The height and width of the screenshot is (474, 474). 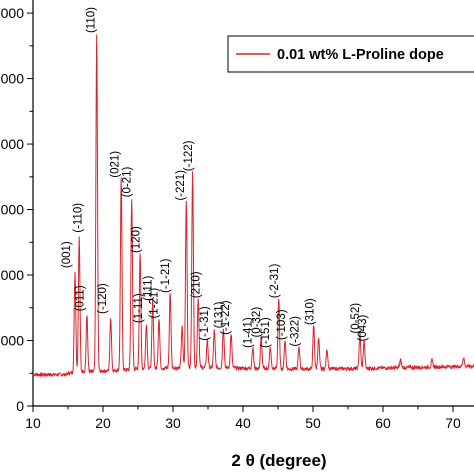 I want to click on peak-label: (-322), so click(x=295, y=331).